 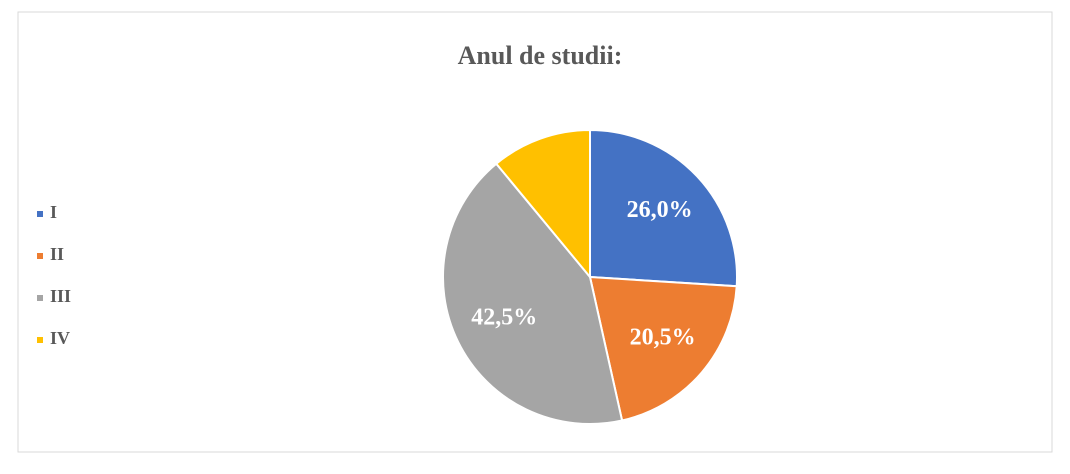 I want to click on chart-title: Anul de studii:, so click(x=540, y=55).